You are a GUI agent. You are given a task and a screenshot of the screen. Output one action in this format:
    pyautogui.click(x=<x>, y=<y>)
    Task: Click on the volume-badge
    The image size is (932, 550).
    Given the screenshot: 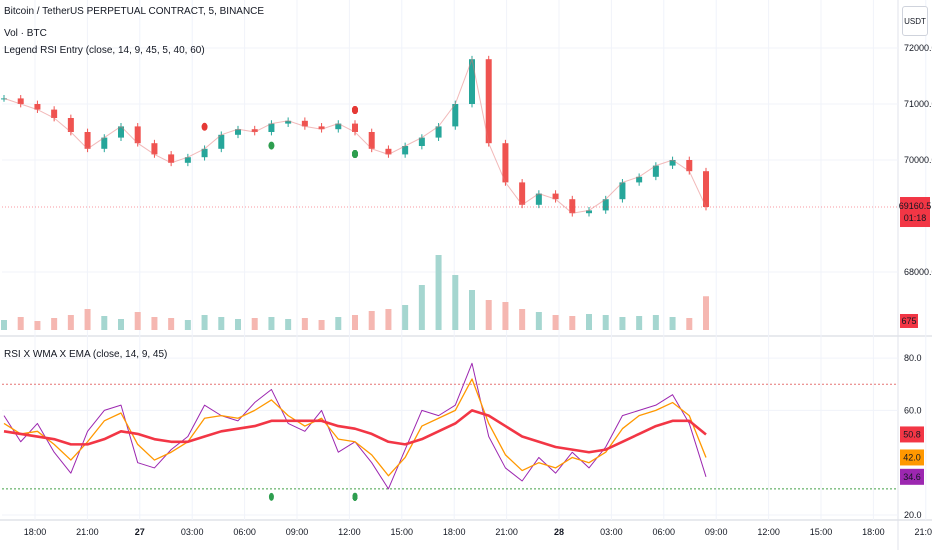 What is the action you would take?
    pyautogui.click(x=909, y=321)
    